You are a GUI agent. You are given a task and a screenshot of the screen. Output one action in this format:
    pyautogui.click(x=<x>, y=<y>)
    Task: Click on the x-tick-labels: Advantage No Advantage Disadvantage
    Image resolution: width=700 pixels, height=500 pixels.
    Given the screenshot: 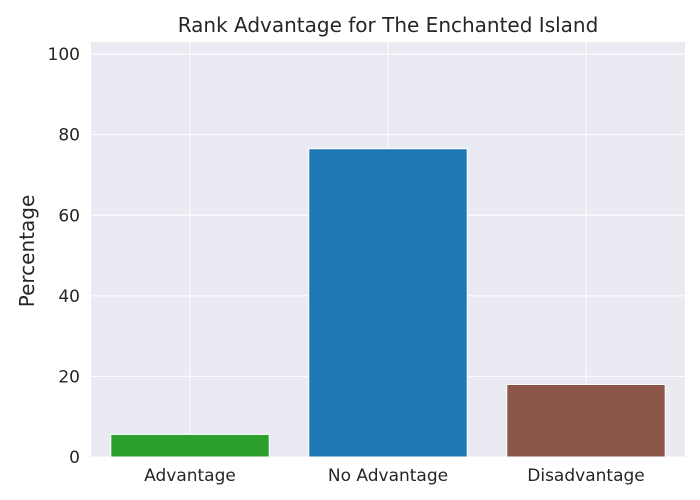 What is the action you would take?
    pyautogui.click(x=394, y=476)
    